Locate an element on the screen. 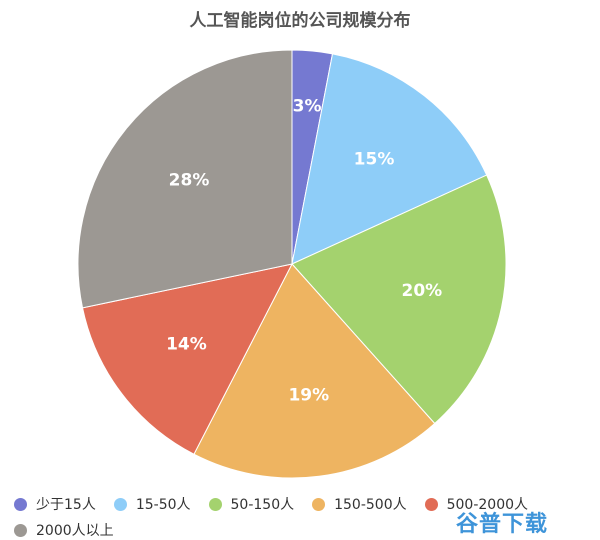  slice-label-3: 19% is located at coordinates (308, 396).